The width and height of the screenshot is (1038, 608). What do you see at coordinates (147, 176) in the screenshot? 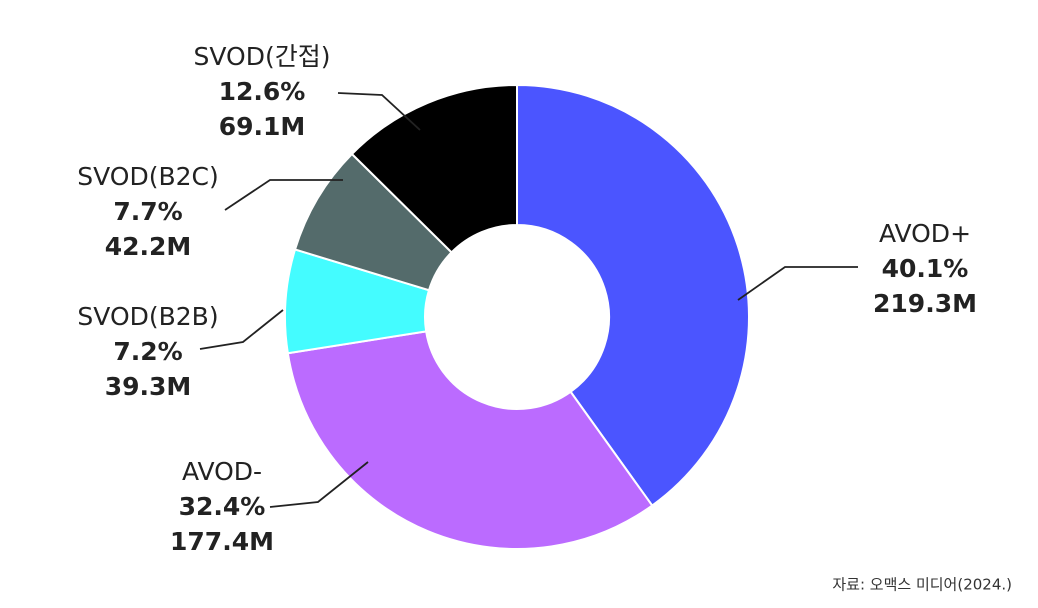
I see `slice-label: SVOD(B2C)` at bounding box center [147, 176].